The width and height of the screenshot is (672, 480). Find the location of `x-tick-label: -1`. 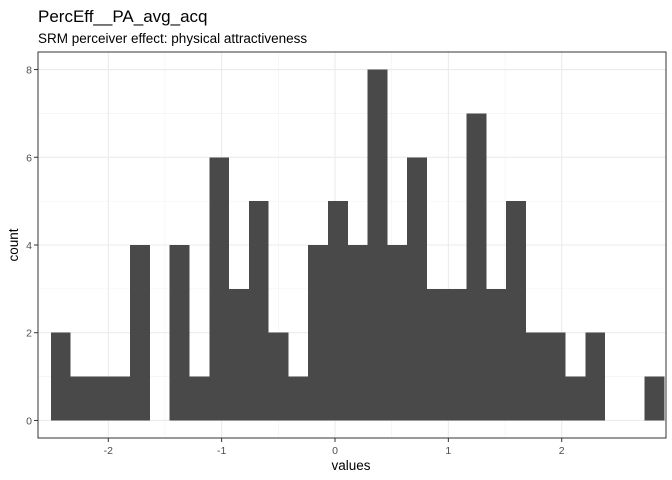

x-tick-label: -1 is located at coordinates (221, 451).